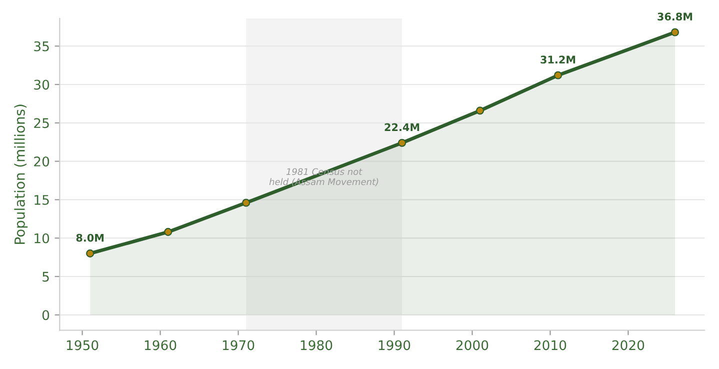 The height and width of the screenshot is (369, 719). I want to click on data-label: 8.0M, so click(90, 238).